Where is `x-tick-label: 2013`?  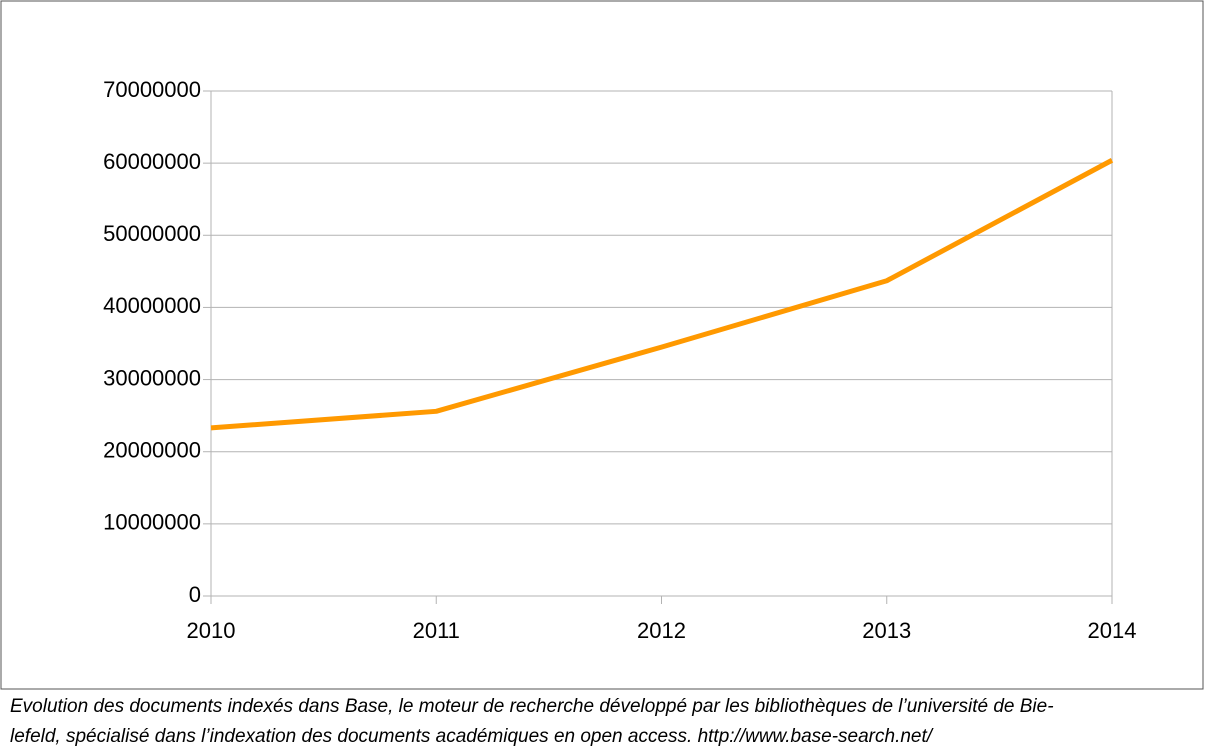 x-tick-label: 2013 is located at coordinates (886, 630).